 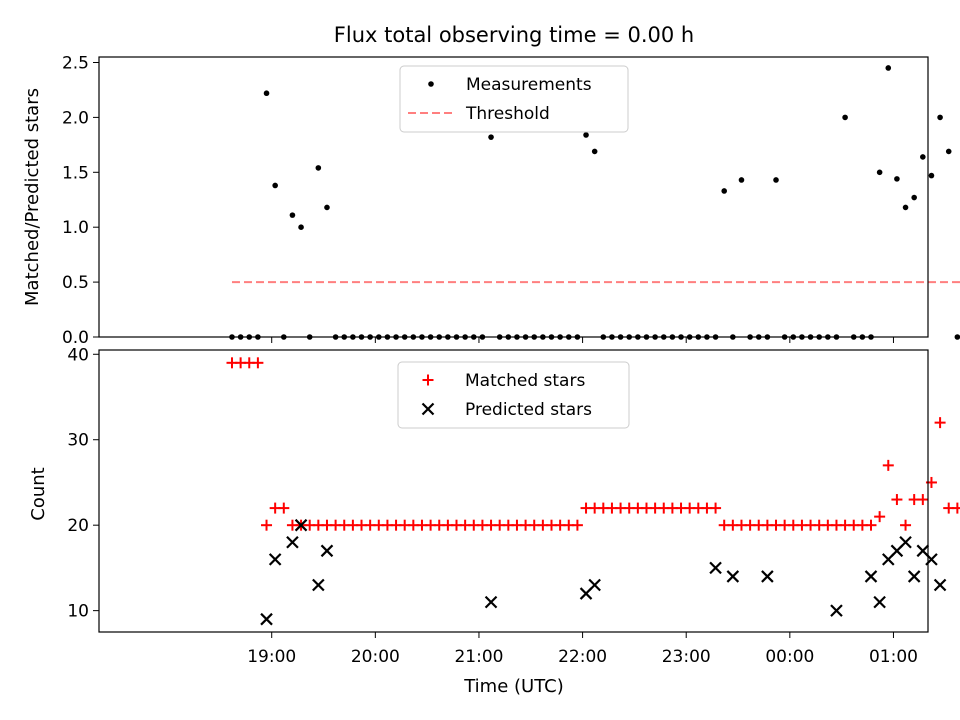 I want to click on top-y-ticks: 0.0 0.5 1.0 1.5 2.0 2.5, so click(x=80, y=200).